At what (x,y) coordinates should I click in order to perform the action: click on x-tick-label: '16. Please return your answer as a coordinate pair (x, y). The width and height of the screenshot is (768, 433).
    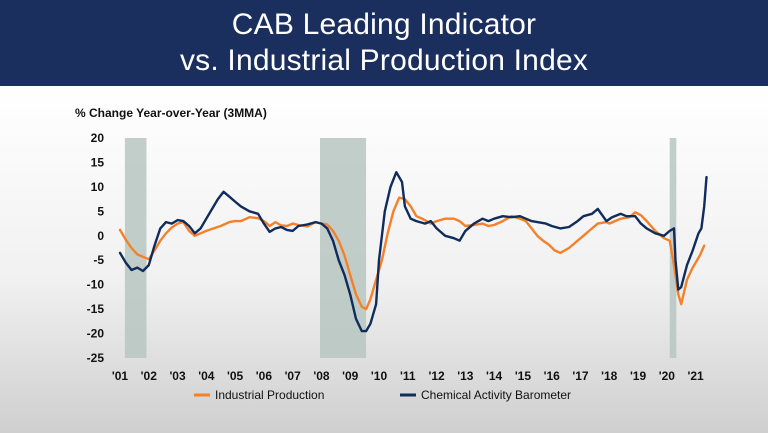
    Looking at the image, I should click on (552, 376).